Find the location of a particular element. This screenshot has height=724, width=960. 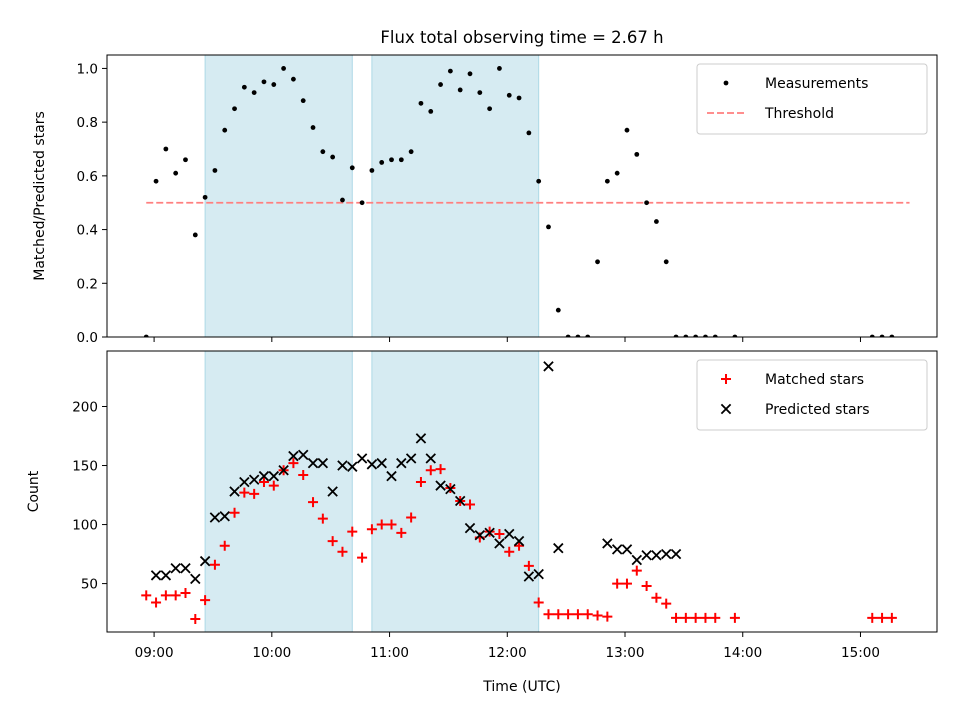

y-tick-label: 150 is located at coordinates (85, 467).